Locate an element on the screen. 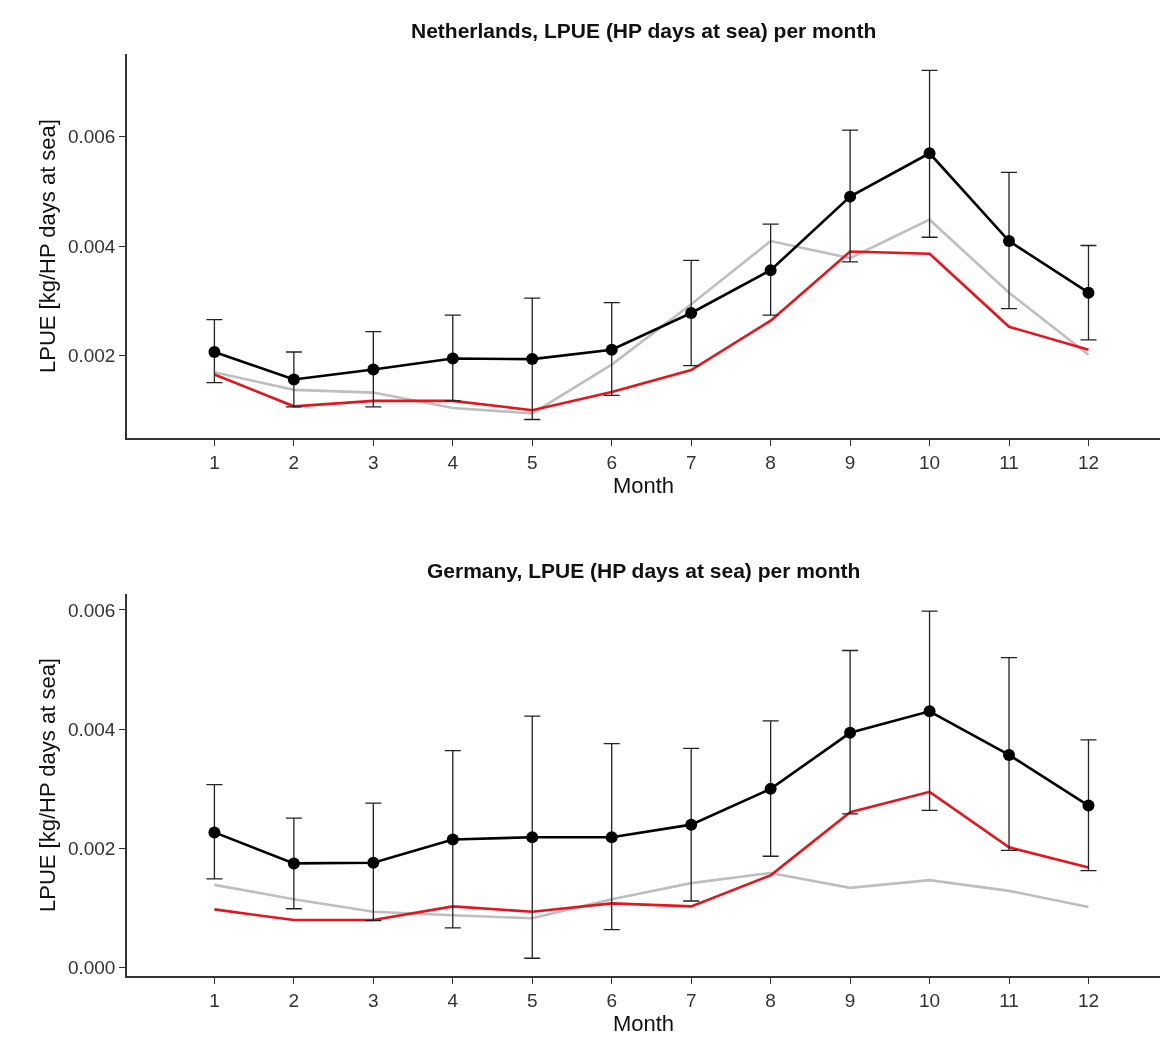  chart-title: Germany, LPUE (HP days at sea) per month is located at coordinates (644, 570).